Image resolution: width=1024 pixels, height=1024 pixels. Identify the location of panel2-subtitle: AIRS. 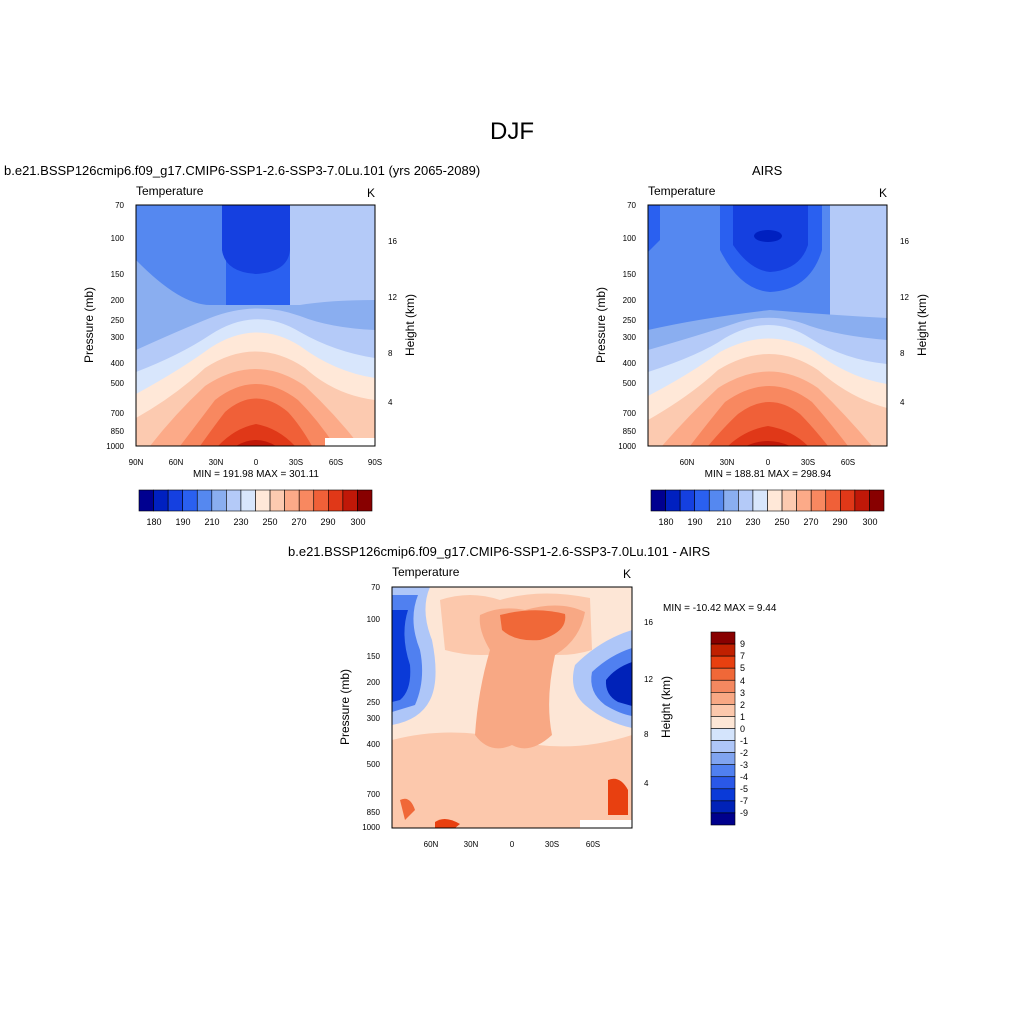
(767, 170).